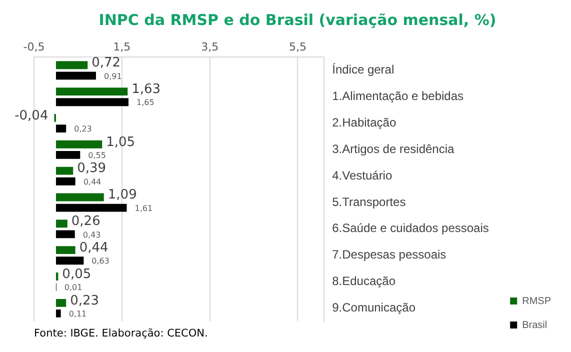 The height and width of the screenshot is (352, 571). What do you see at coordinates (106, 63) in the screenshot?
I see `data-label: 0,72` at bounding box center [106, 63].